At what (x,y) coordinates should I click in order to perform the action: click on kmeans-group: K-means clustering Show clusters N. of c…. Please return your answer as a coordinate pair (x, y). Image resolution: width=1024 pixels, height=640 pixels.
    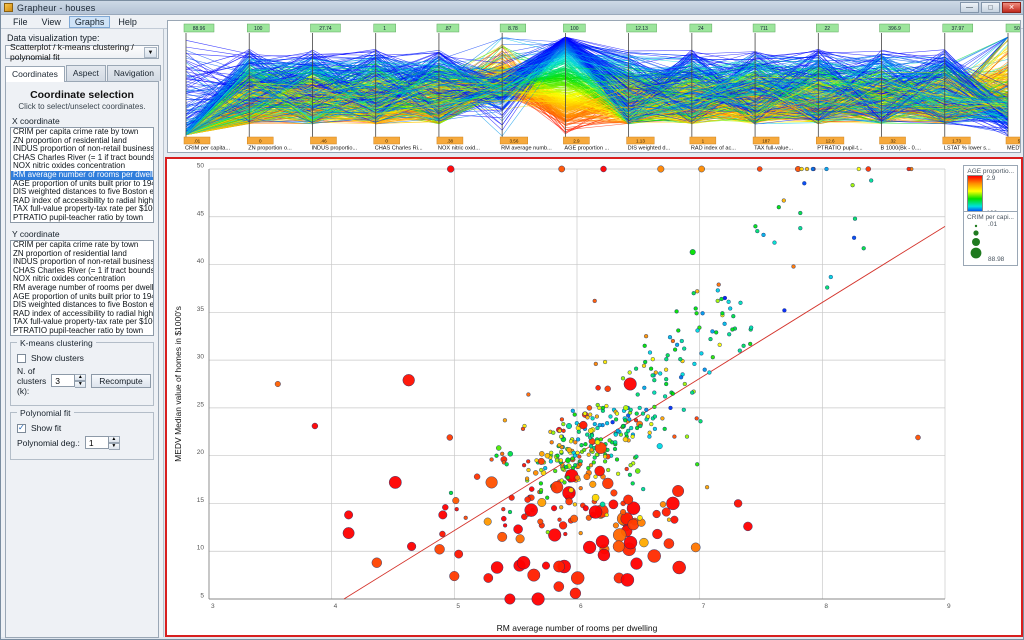
    Looking at the image, I should click on (82, 372).